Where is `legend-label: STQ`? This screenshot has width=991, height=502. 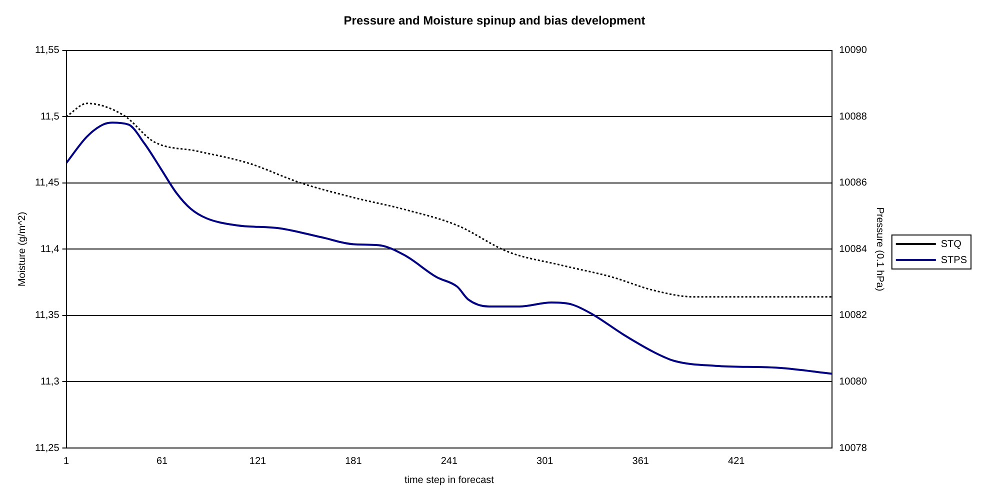 legend-label: STQ is located at coordinates (951, 244).